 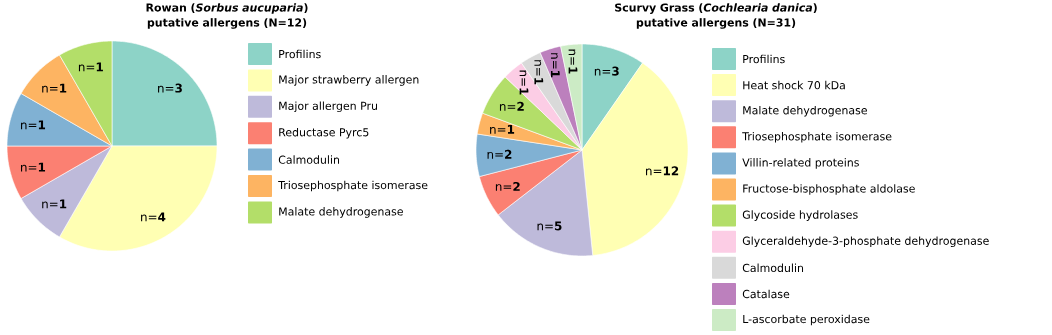 What do you see at coordinates (549, 226) in the screenshot?
I see `data-label: n=5` at bounding box center [549, 226].